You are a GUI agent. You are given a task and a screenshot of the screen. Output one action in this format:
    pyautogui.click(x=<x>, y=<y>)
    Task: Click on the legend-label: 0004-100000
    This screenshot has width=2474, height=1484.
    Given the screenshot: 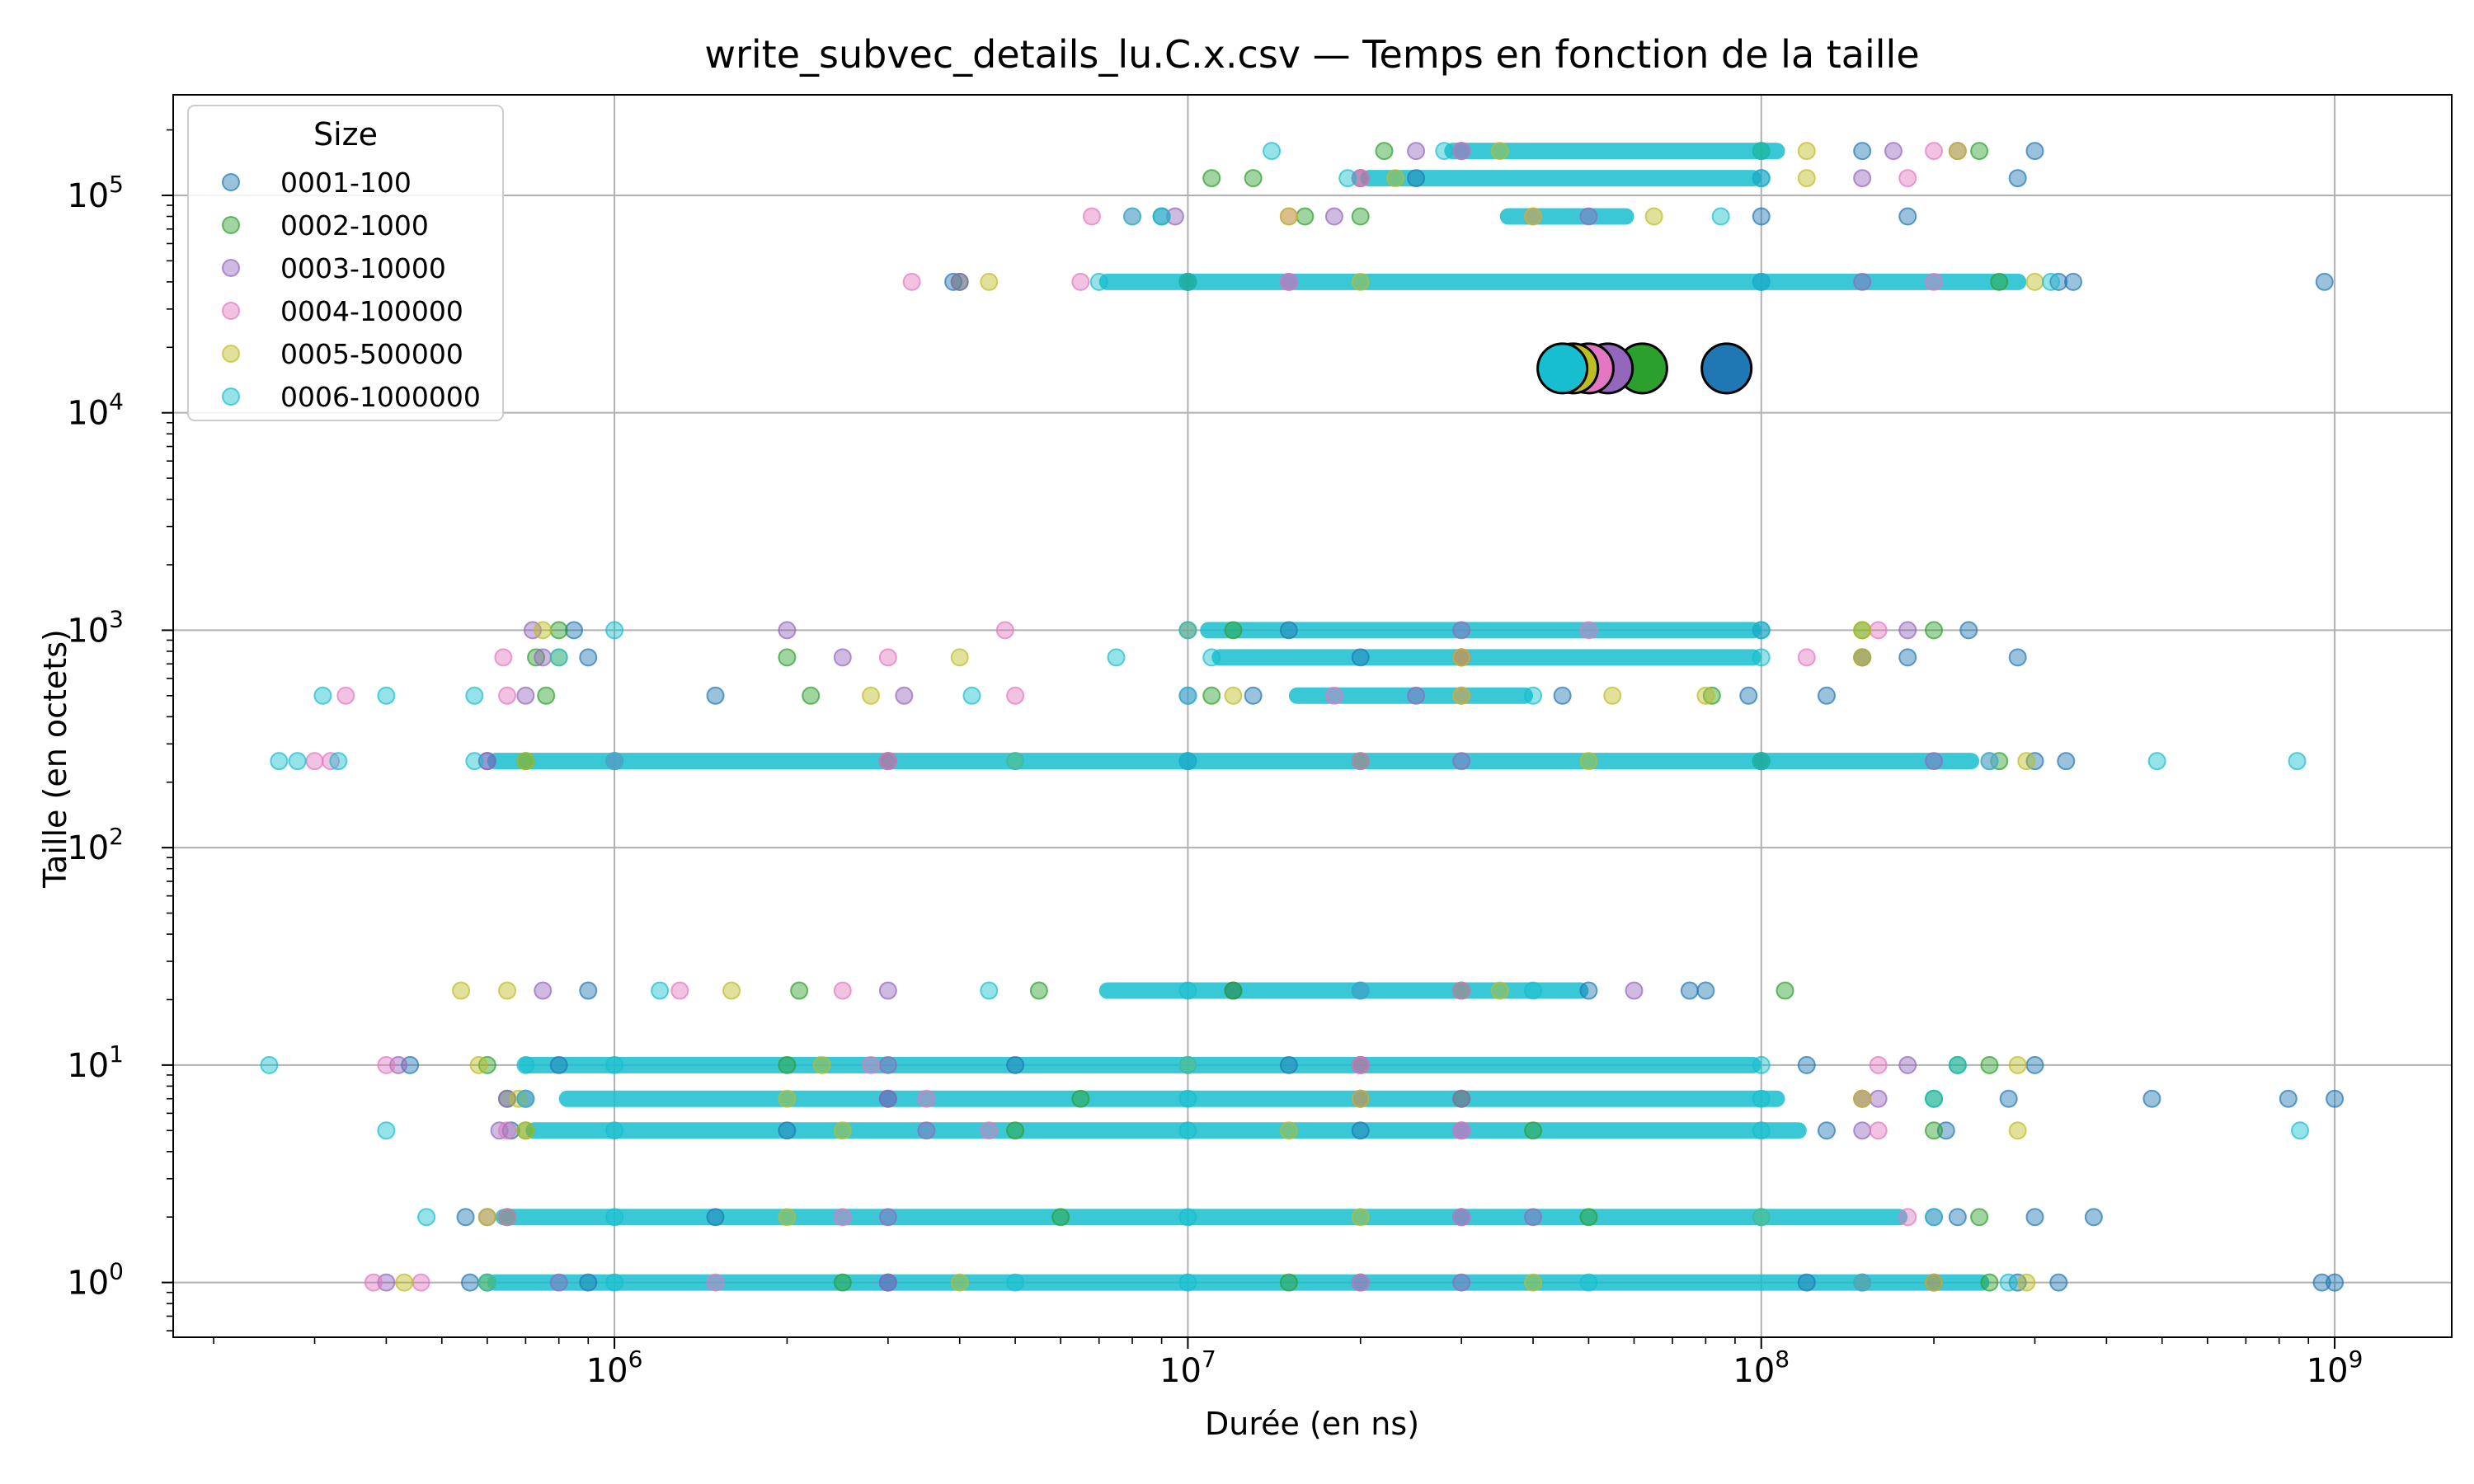 What is the action you would take?
    pyautogui.click(x=371, y=311)
    